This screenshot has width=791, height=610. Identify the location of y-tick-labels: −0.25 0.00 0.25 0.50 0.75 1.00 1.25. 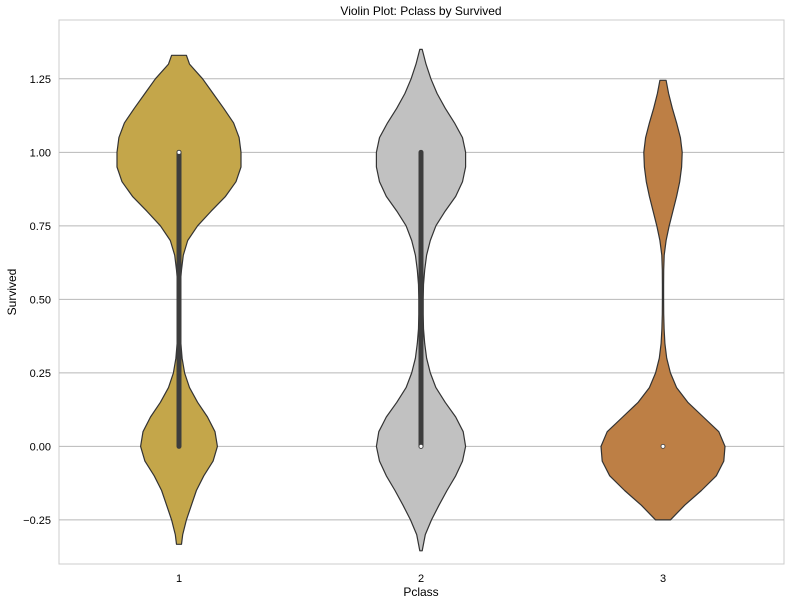
(37, 300).